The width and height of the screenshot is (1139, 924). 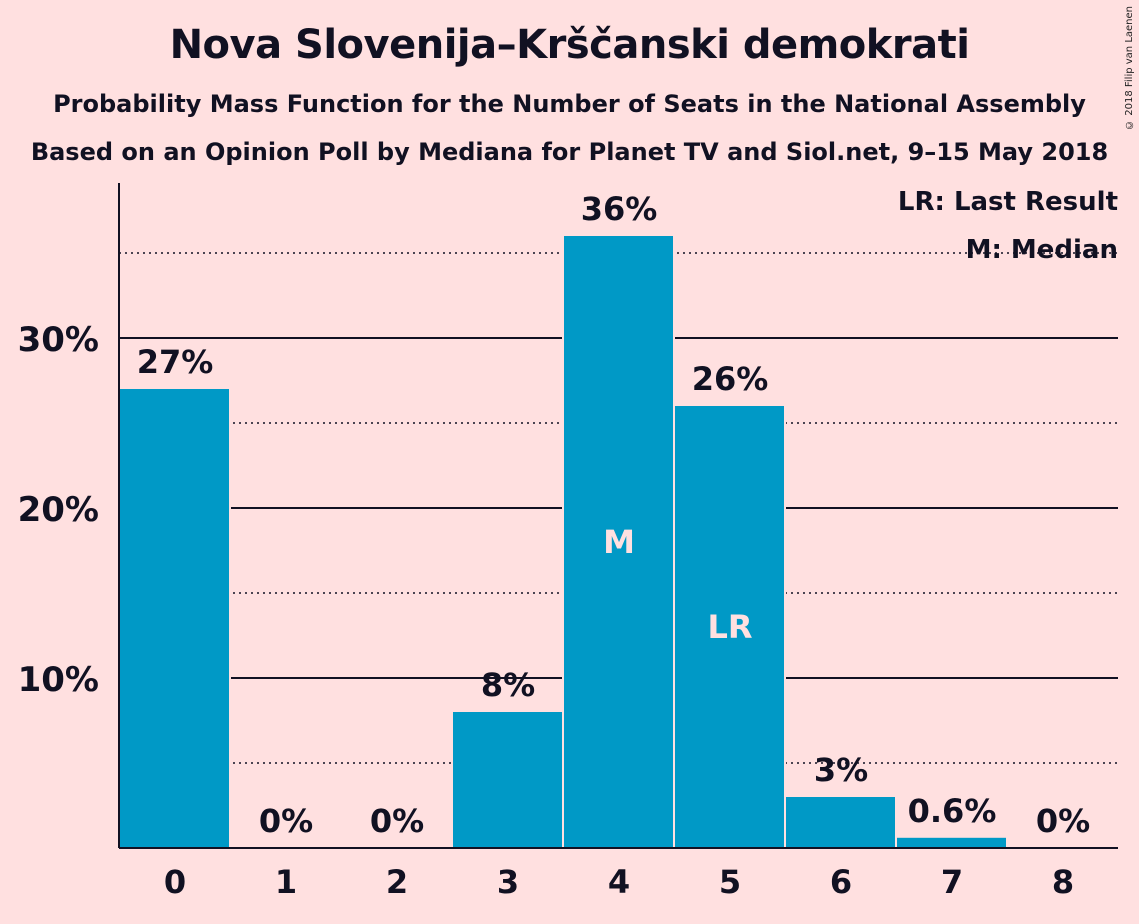 What do you see at coordinates (952, 882) in the screenshot?
I see `x-tick-label: 7` at bounding box center [952, 882].